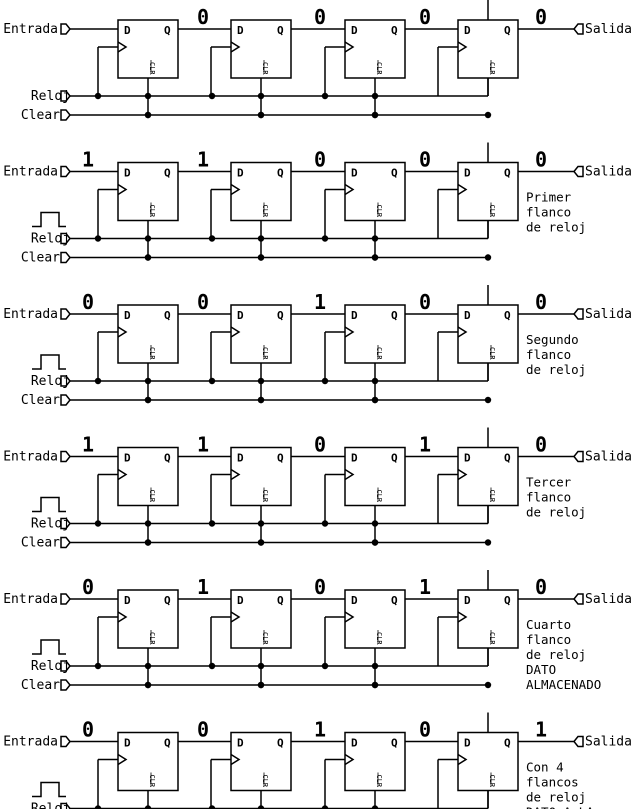 This screenshot has width=640, height=809. What do you see at coordinates (541, 669) in the screenshot?
I see `note-line: DATO` at bounding box center [541, 669].